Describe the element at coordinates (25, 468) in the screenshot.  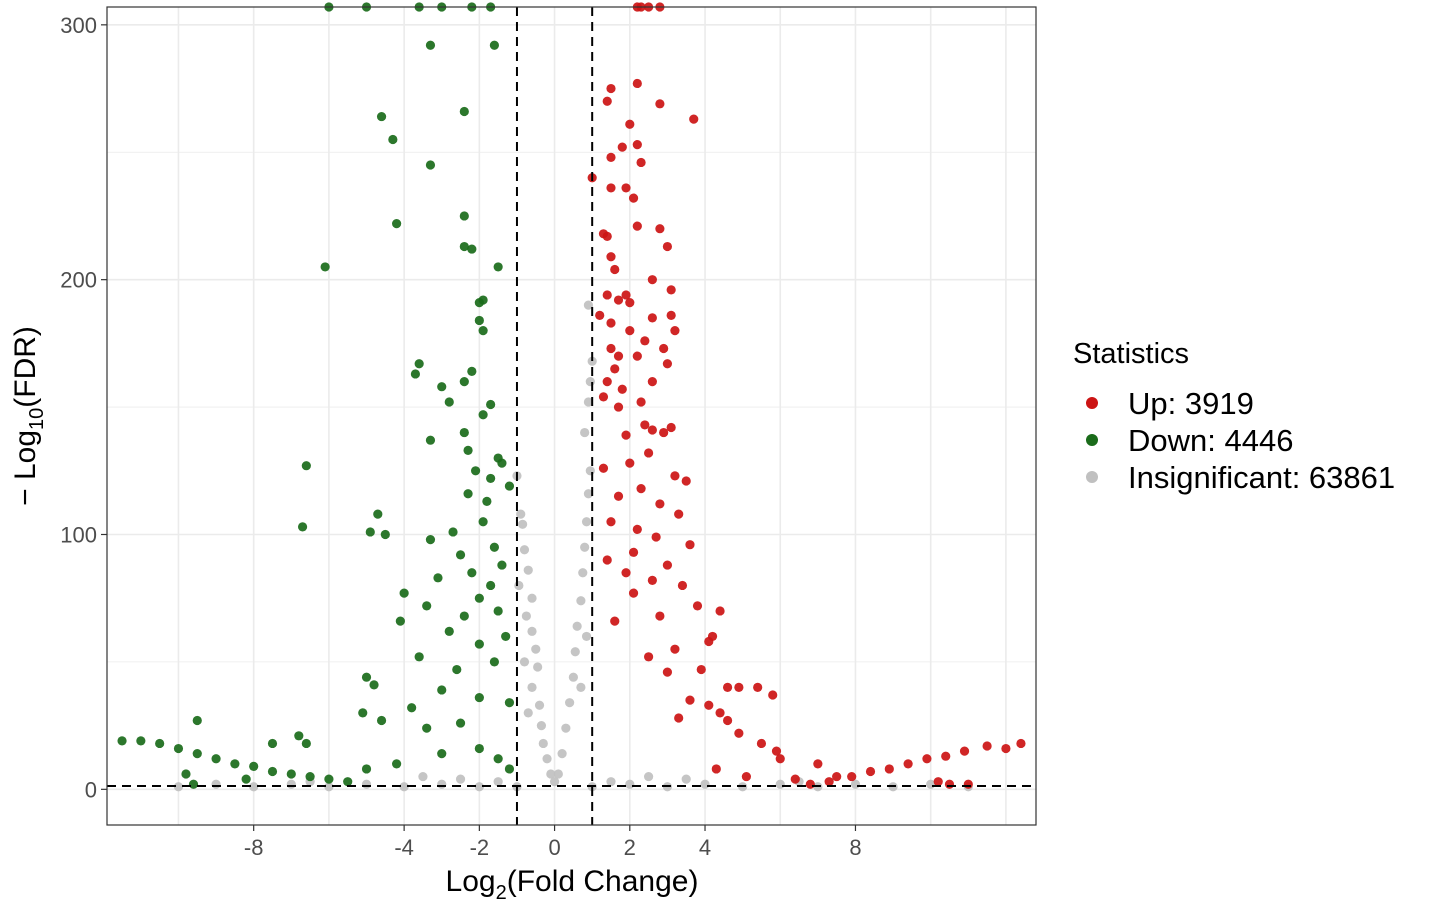
I see `y-axis-title-prefix: − Log` at that location.